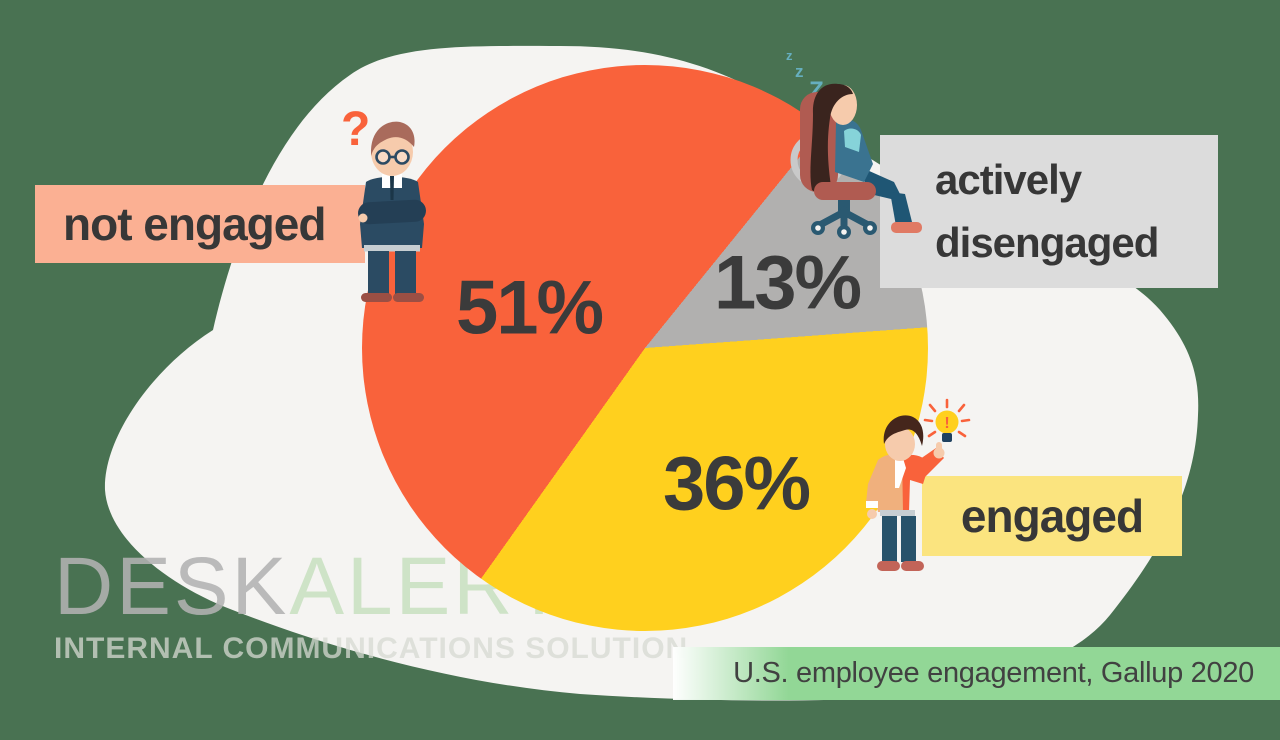  I want to click on sleeping-employee-illustration: z z Z, so click(854, 143).